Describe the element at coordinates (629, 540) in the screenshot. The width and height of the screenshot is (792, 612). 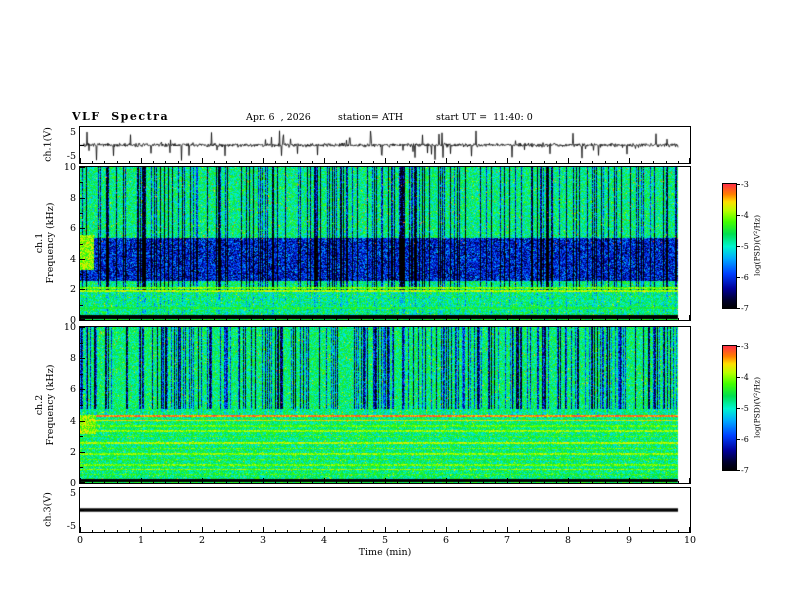
I see `x-tick-label: 9` at that location.